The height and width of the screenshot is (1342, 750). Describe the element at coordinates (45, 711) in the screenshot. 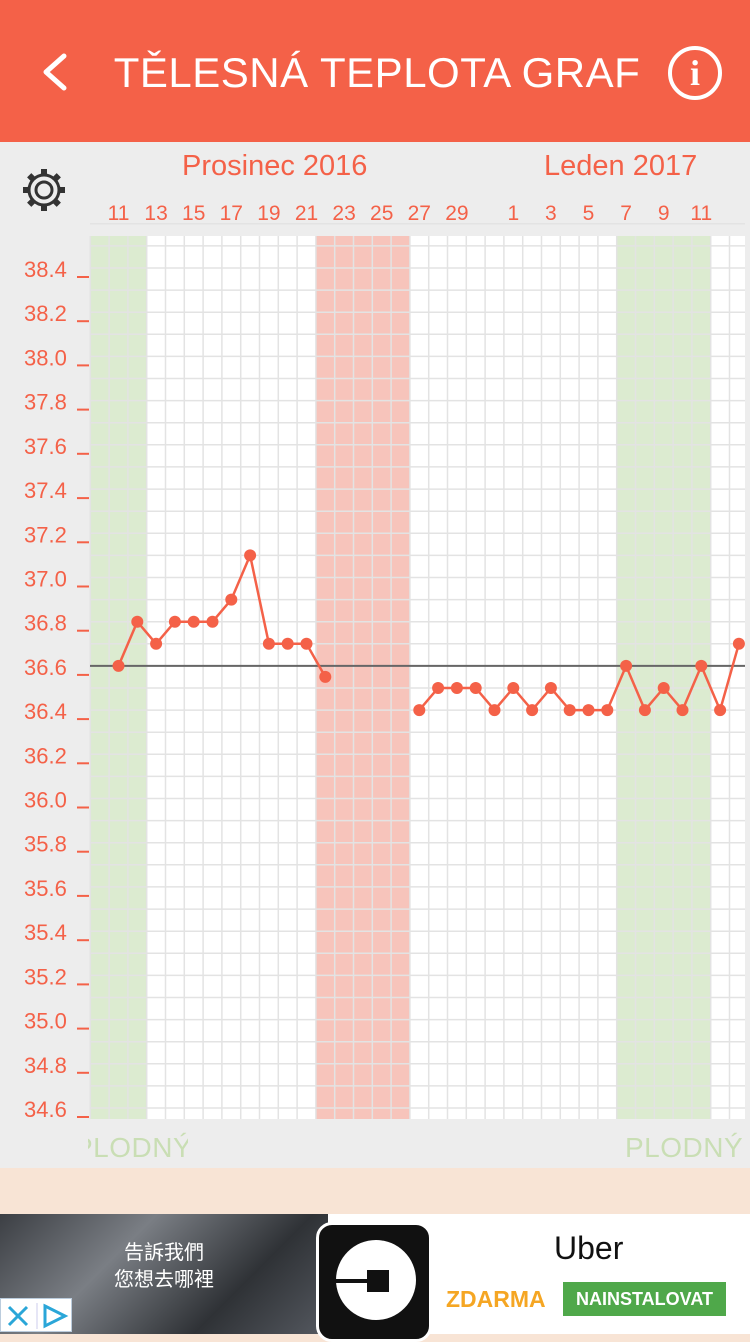

I see `y-tick-label: 36.4` at that location.